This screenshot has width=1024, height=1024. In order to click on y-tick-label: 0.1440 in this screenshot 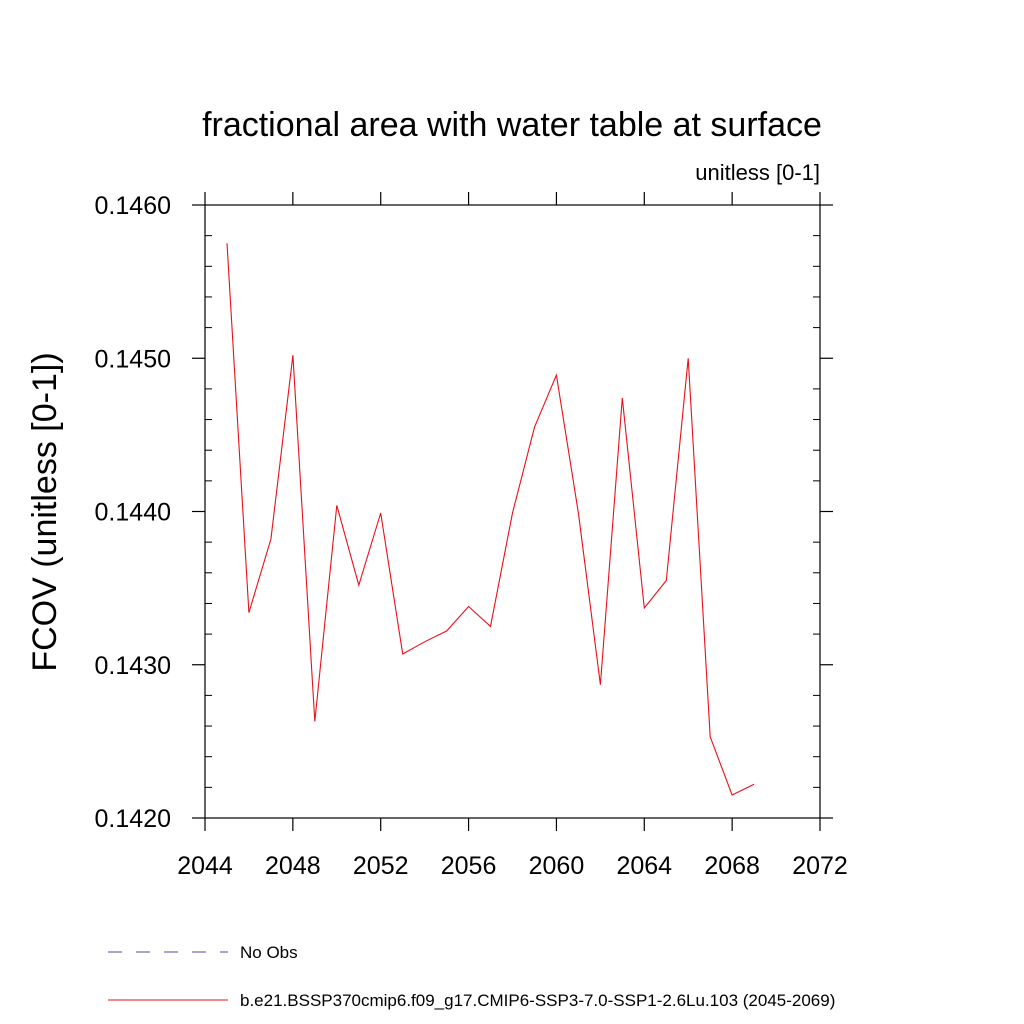, I will do `click(133, 513)`.